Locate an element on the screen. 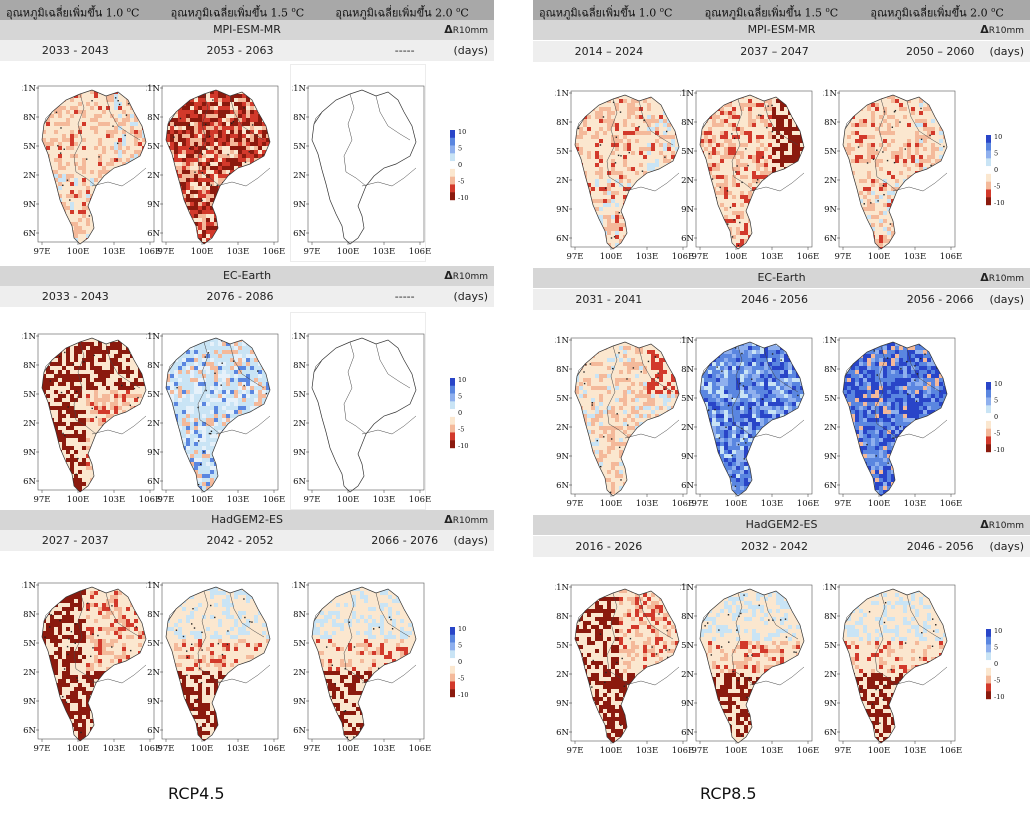 The height and width of the screenshot is (832, 1030). map-outline-frame is located at coordinates (358, 163).